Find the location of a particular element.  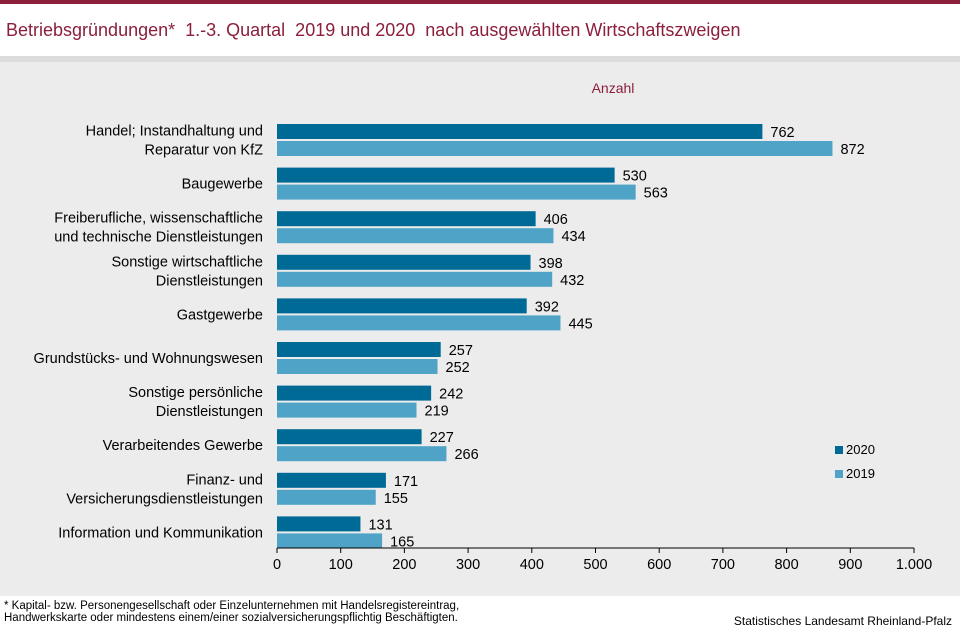

x-tick-label: 500 is located at coordinates (595, 565).